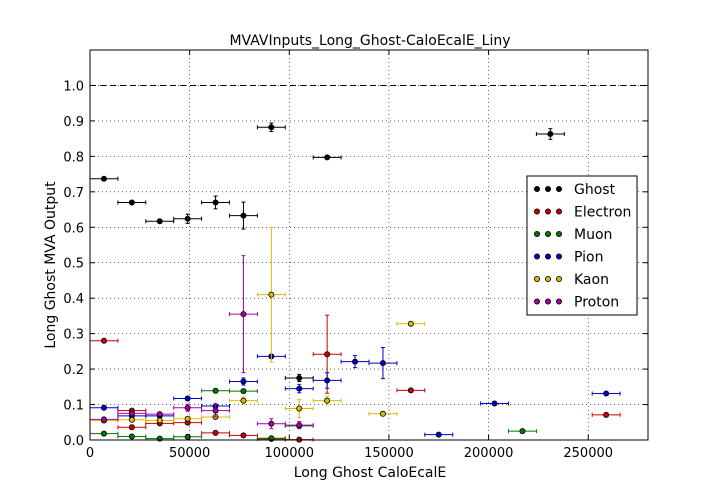  I want to click on y-tick-label: 0.1, so click(73, 406).